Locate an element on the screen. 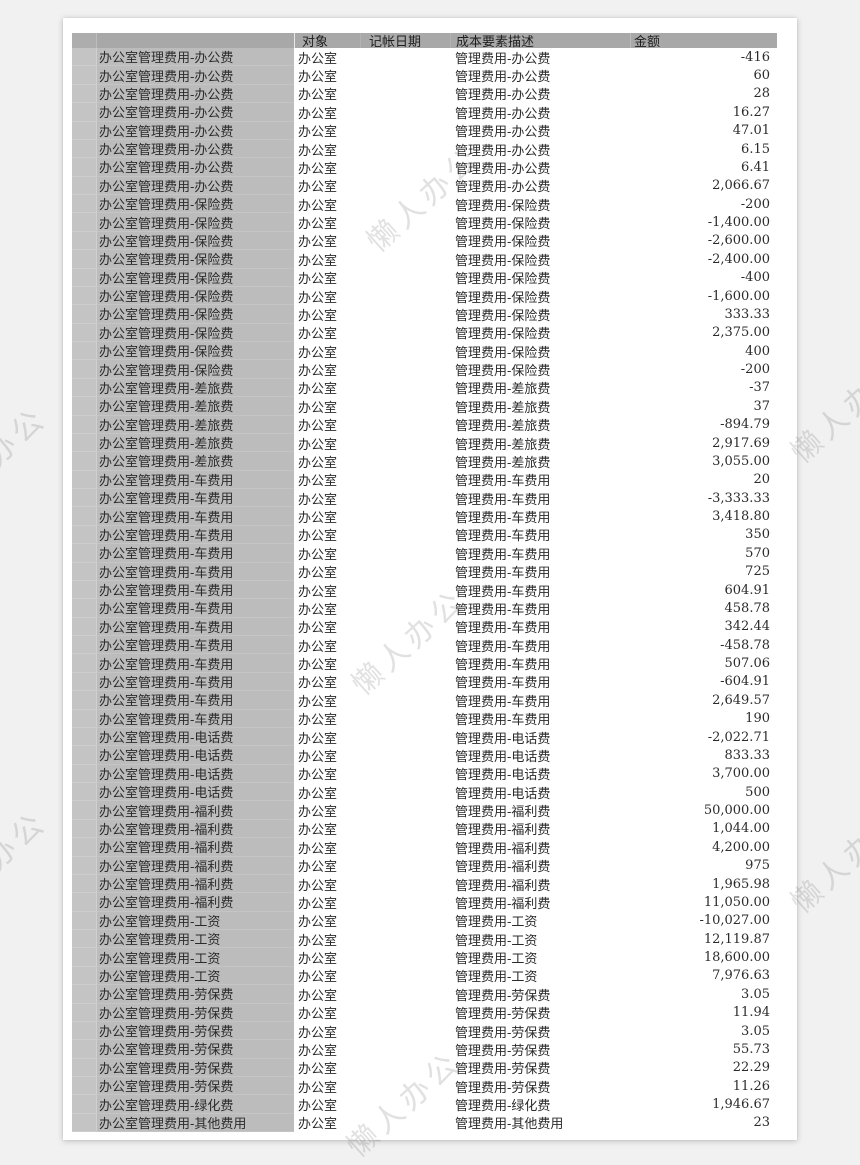 The width and height of the screenshot is (860, 1165). cell-amount: -458.78 is located at coordinates (745, 645).